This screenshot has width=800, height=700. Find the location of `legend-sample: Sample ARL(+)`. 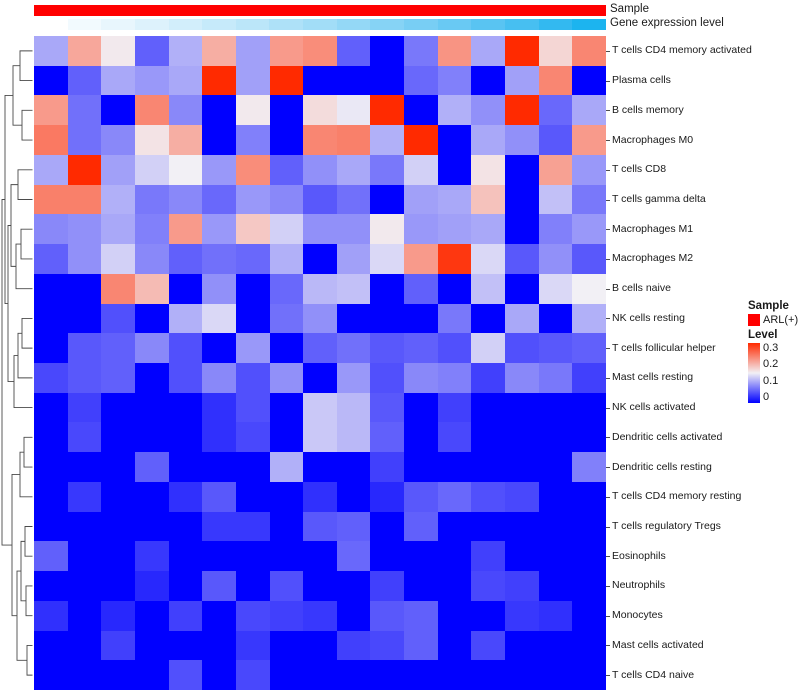

legend-sample: Sample ARL(+) is located at coordinates (774, 313).